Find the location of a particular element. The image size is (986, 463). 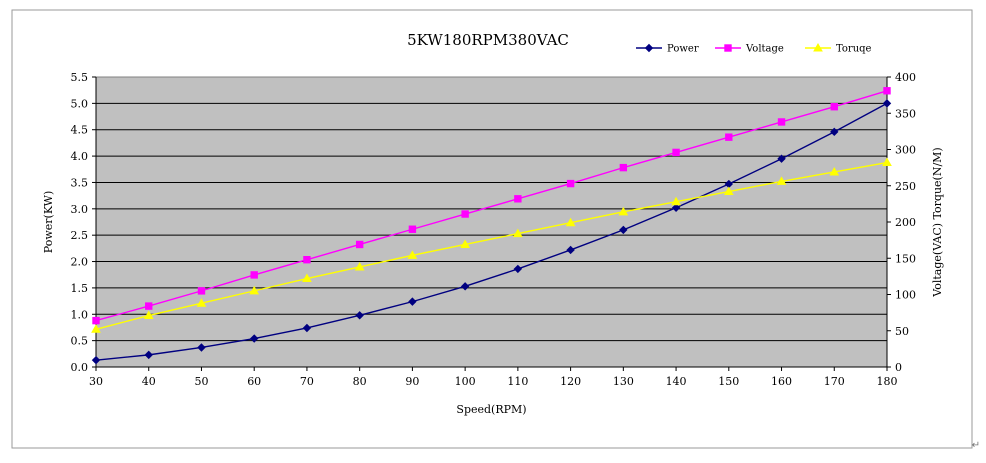

x-axis-tick-label: 60 is located at coordinates (254, 381).